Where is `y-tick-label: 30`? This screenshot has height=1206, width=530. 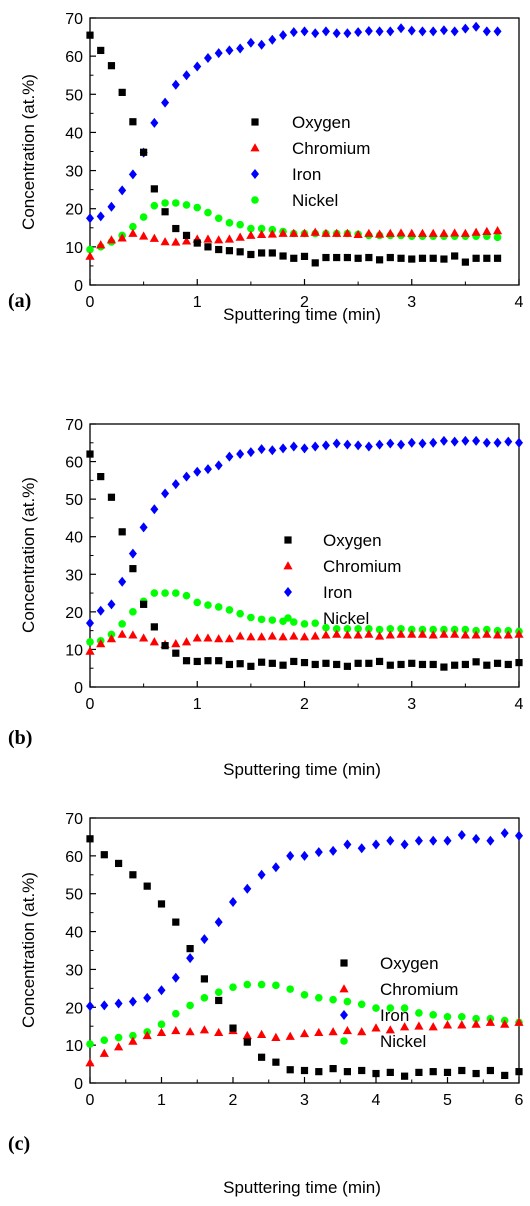
y-tick-label: 30 is located at coordinates (74, 172).